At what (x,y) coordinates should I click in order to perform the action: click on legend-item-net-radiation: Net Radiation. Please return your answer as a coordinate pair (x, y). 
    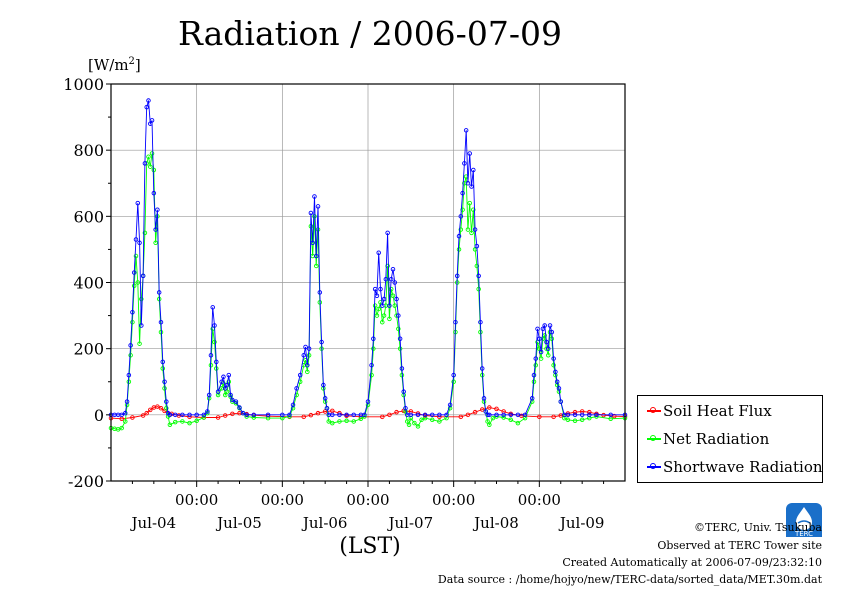
    Looking at the image, I should click on (730, 439).